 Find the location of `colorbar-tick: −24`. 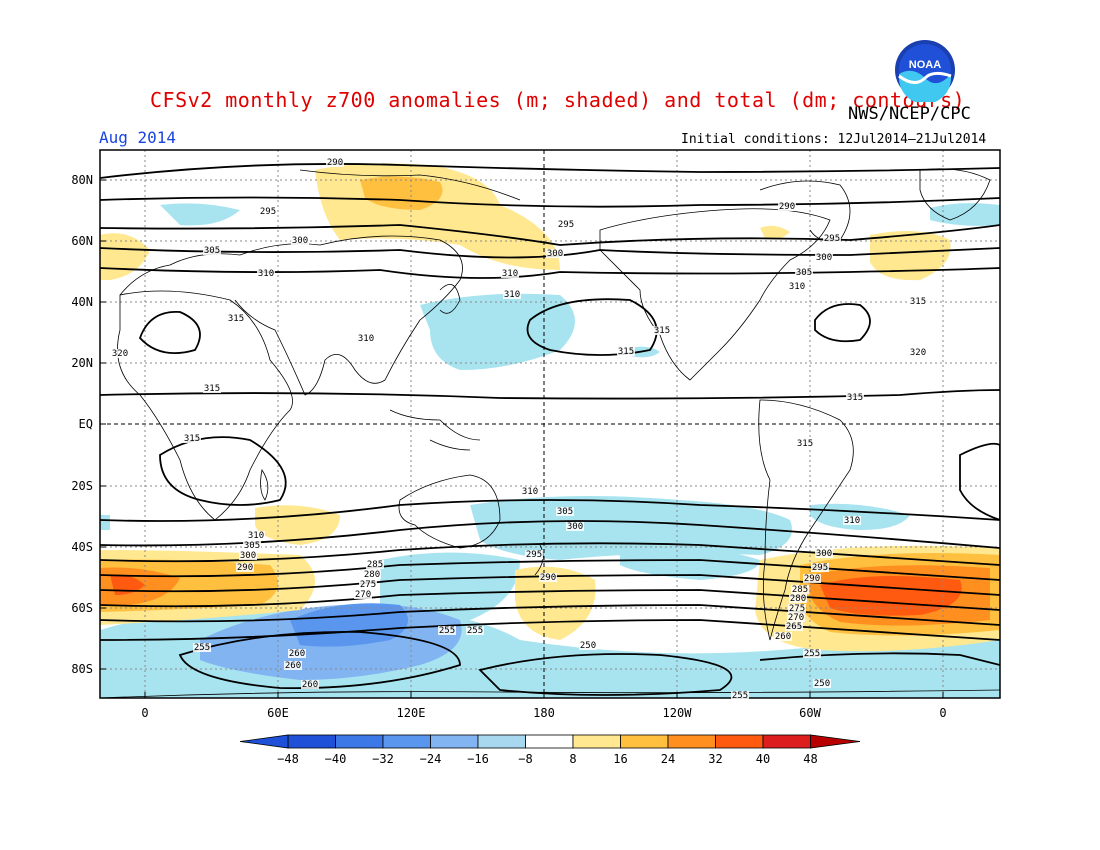

colorbar-tick: −24 is located at coordinates (431, 759).